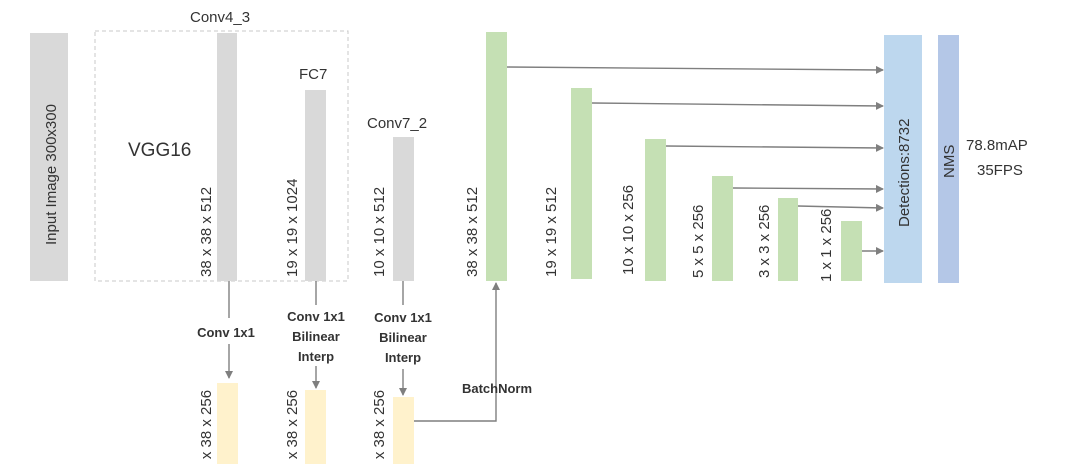 This screenshot has height=464, width=1080. I want to click on nms-block, so click(948, 159).